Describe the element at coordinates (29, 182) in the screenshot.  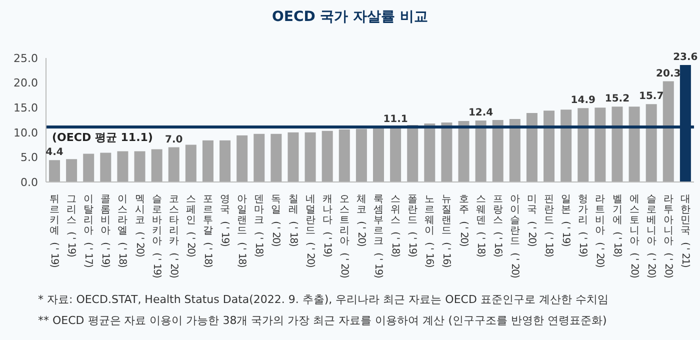
I see `y-tick-label: 0.0` at that location.